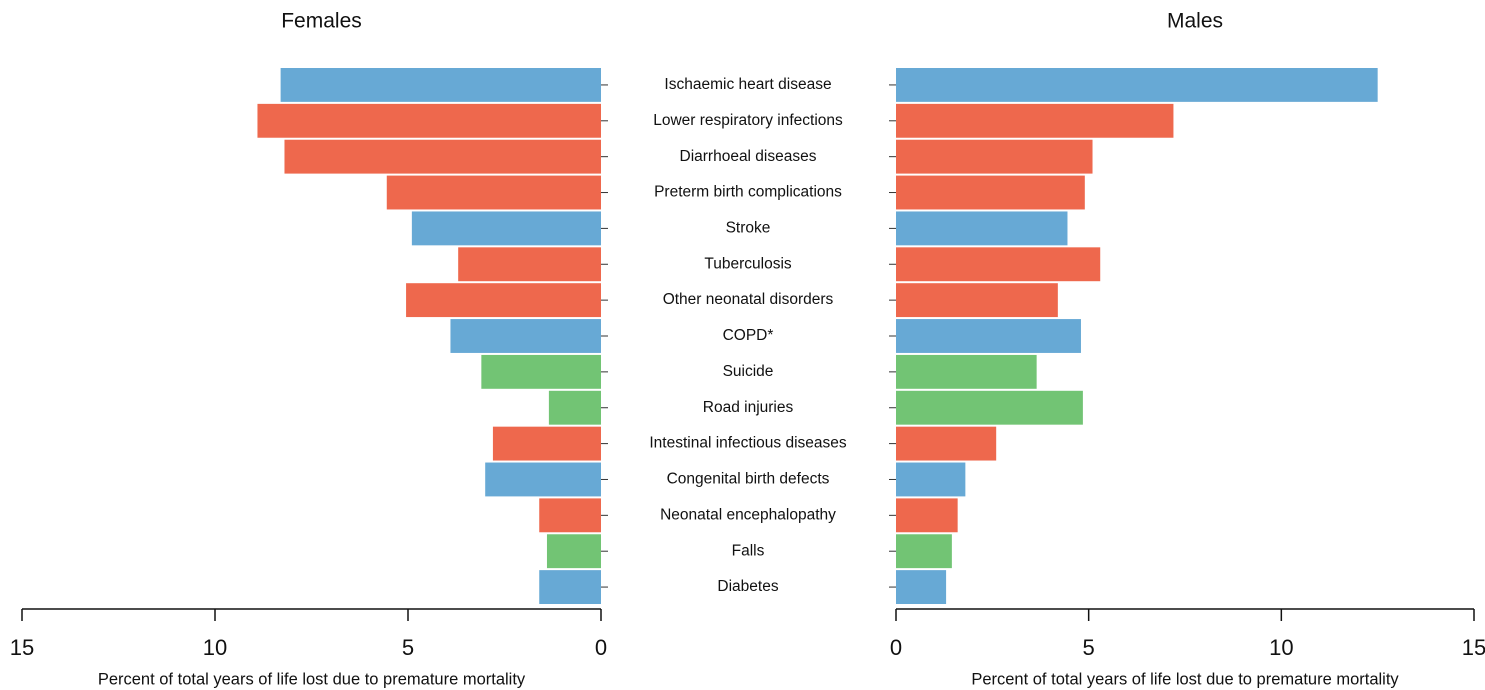  Describe the element at coordinates (1195, 21) in the screenshot. I see `chart-title: Males` at that location.